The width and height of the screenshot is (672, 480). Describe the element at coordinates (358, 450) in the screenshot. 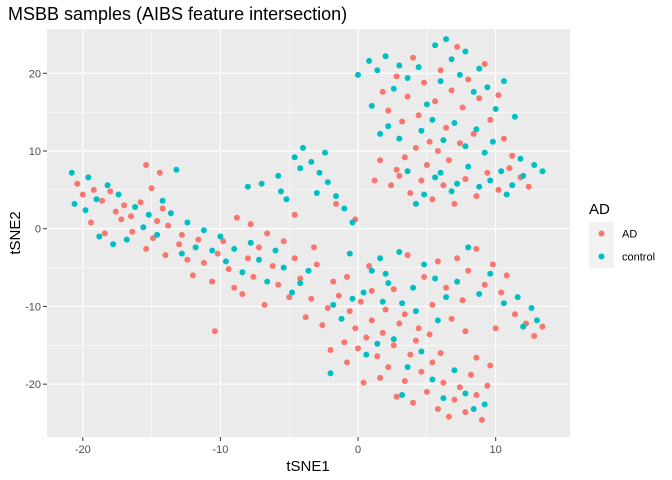

I see `x-tick-label: 0` at that location.